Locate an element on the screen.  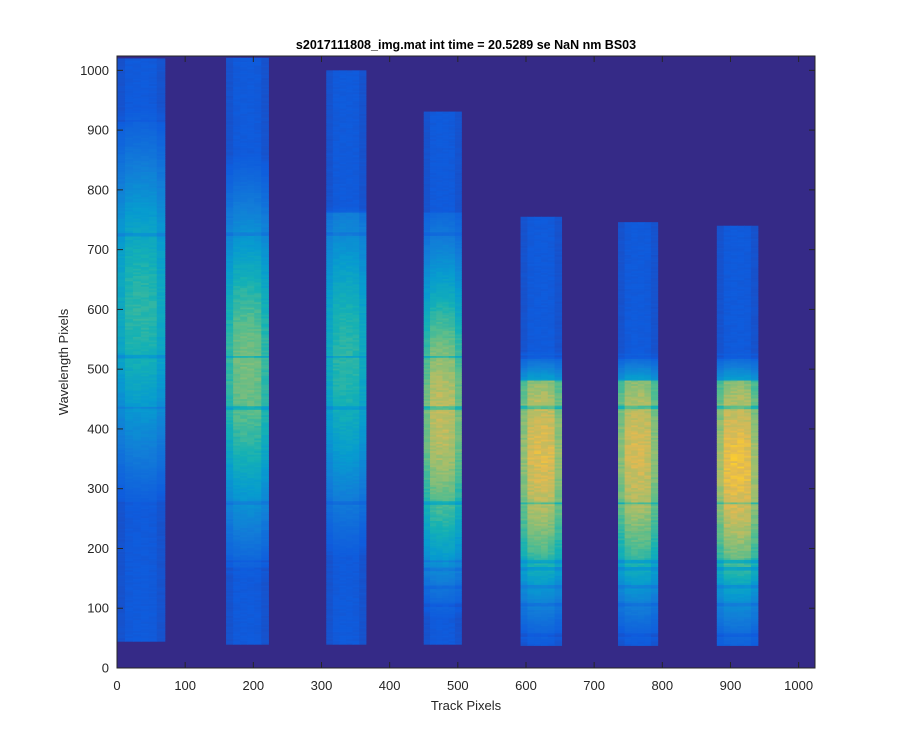
x-tick-label: 500 is located at coordinates (458, 685).